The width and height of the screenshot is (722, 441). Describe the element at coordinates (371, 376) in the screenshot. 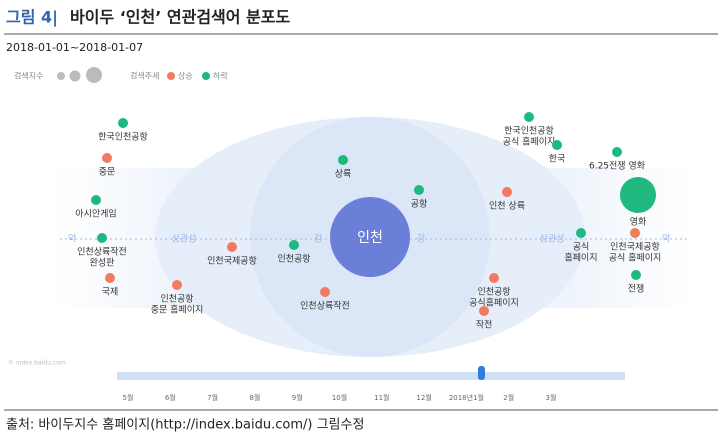

I see `timeline-bar` at that location.